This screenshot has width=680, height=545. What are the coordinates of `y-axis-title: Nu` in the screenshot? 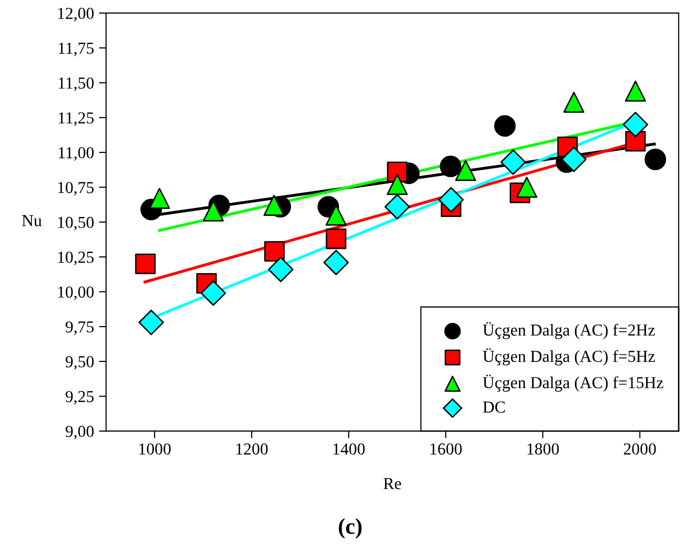 It's located at (32, 220).